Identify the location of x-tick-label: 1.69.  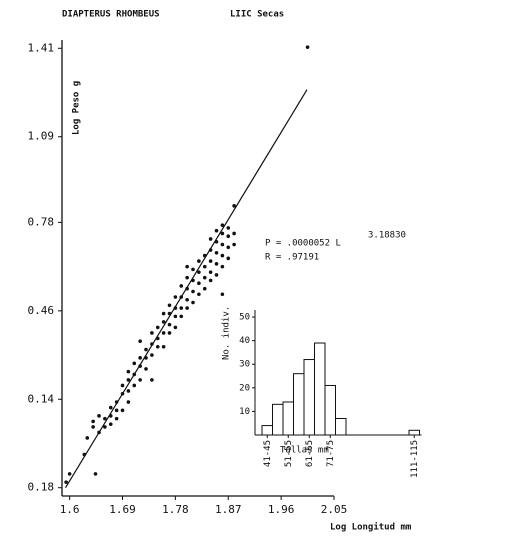
(122, 509).